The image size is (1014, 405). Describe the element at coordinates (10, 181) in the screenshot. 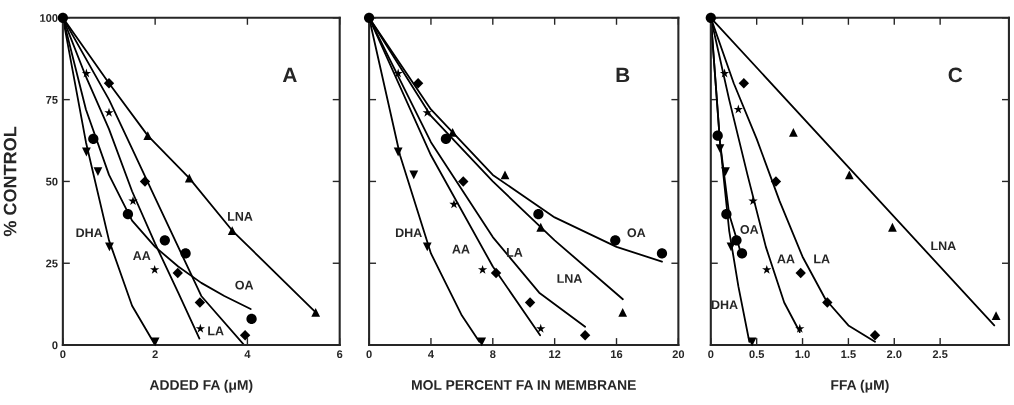

I see `y-axis-title: % CONTROL` at that location.